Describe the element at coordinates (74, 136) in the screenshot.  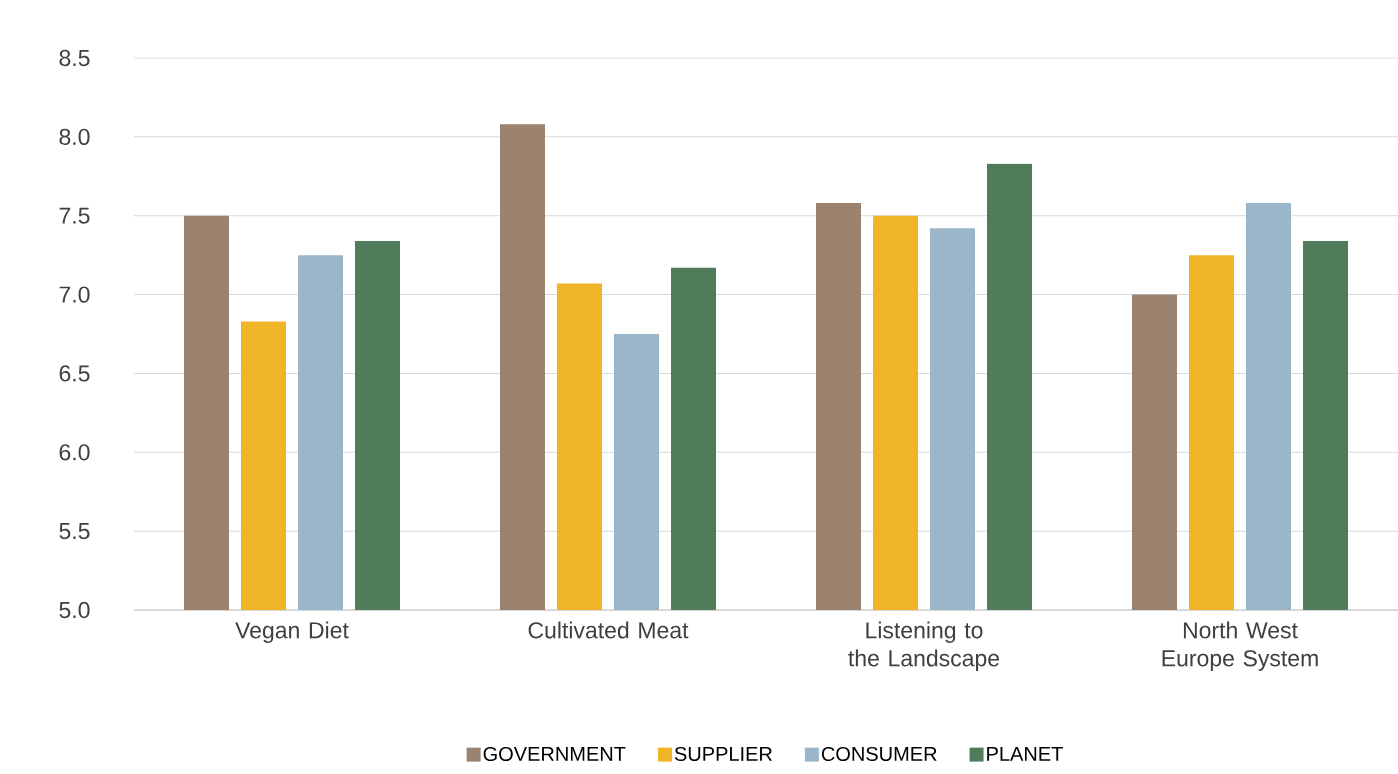
I see `y-tick-label: 8.0` at that location.